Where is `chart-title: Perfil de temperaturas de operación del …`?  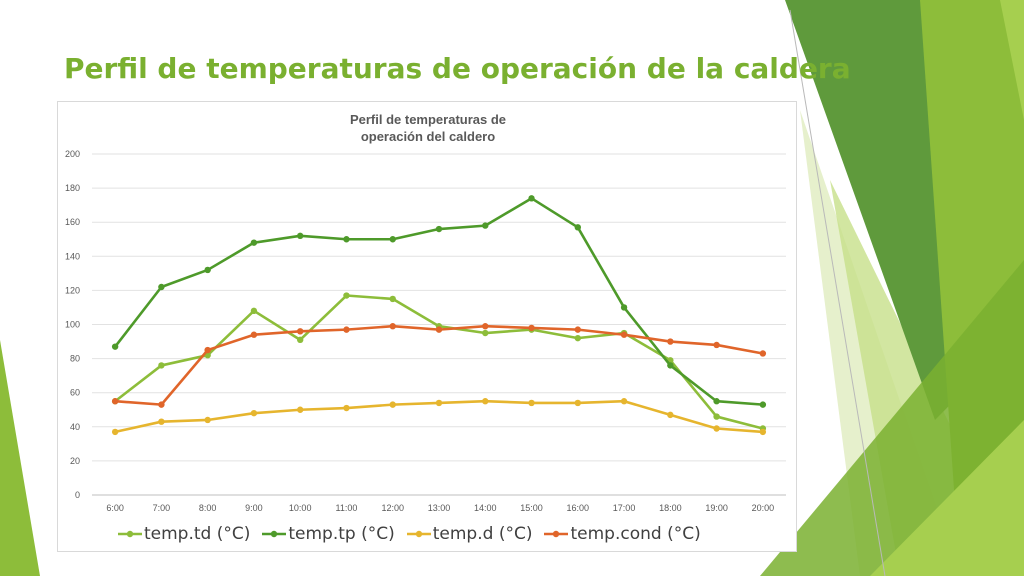 chart-title: Perfil de temperaturas de operación del … is located at coordinates (428, 128).